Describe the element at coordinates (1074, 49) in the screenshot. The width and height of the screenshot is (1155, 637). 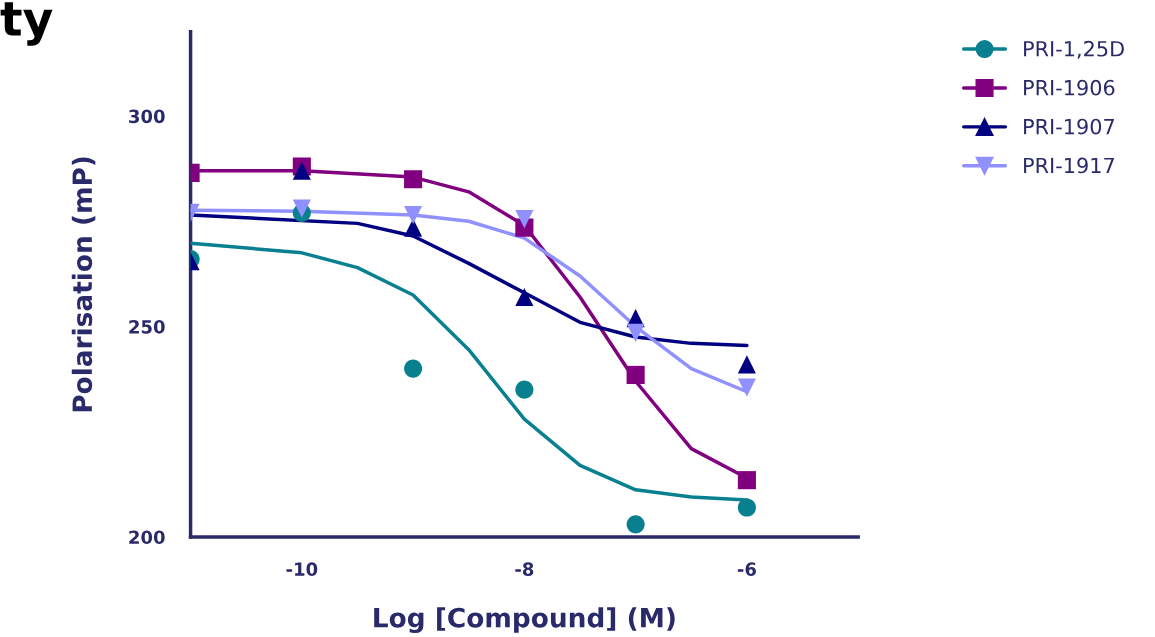
I see `legend-label: PRI-1,25D` at that location.